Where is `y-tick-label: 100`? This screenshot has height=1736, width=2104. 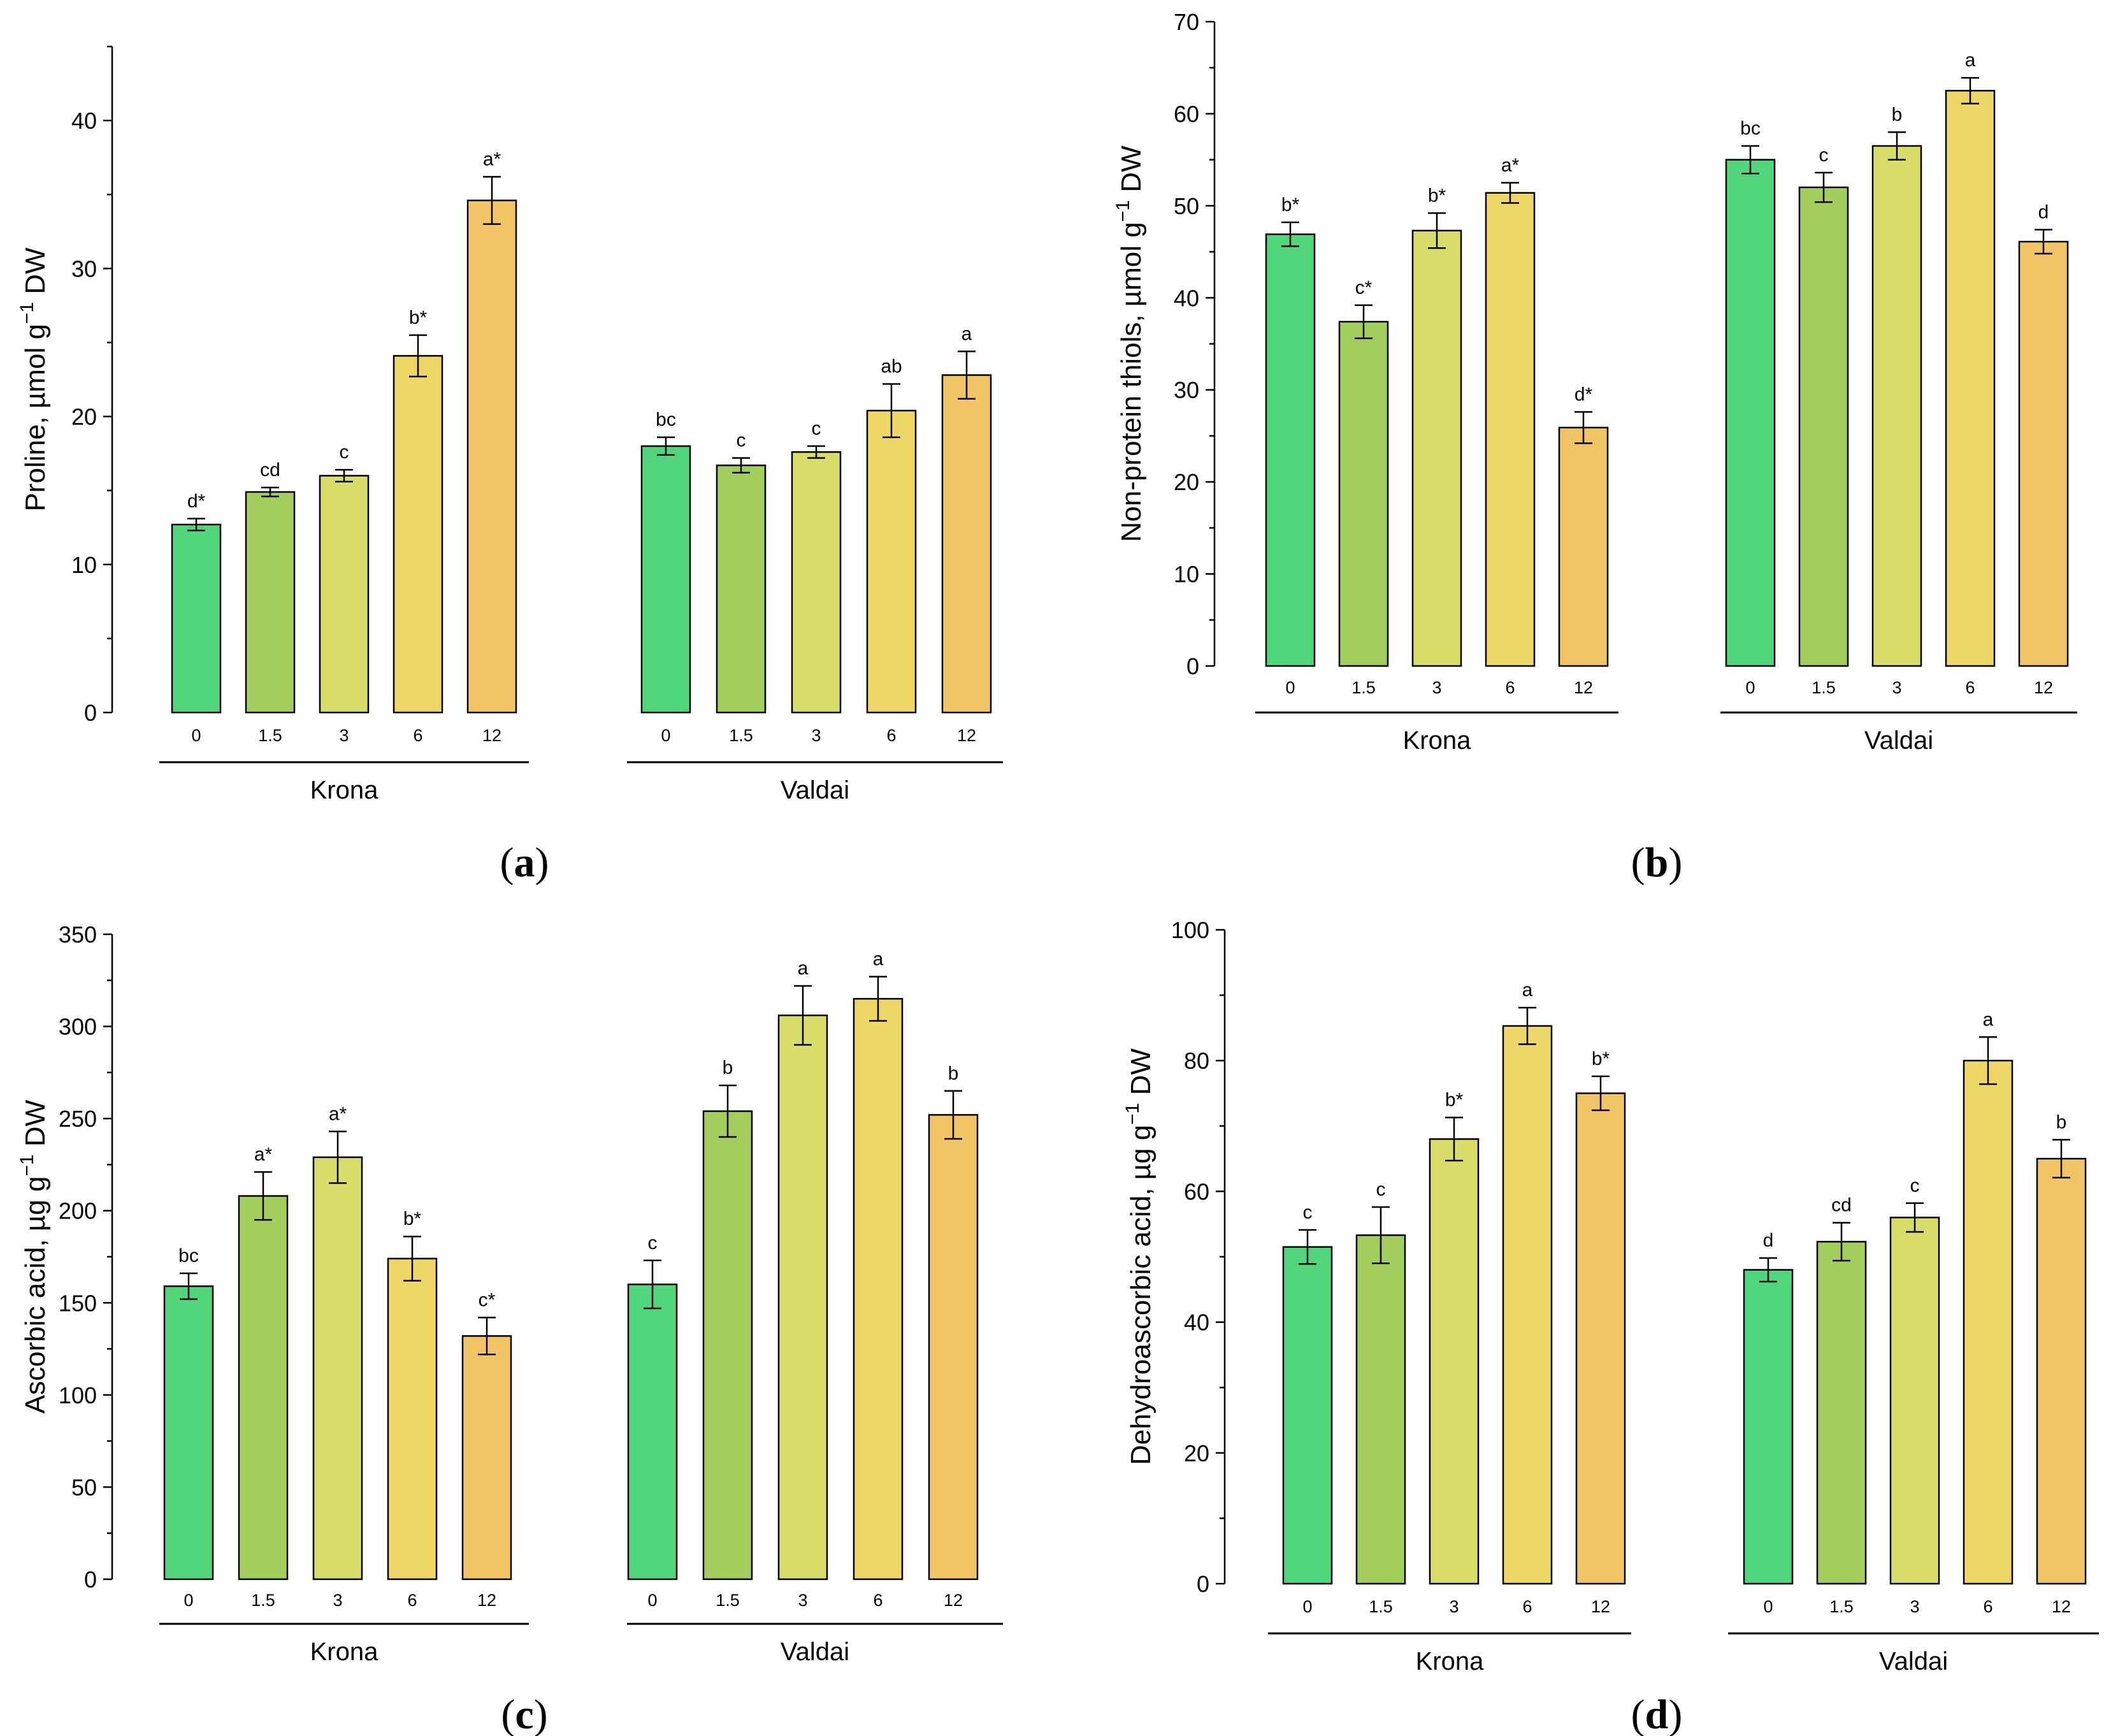
y-tick-label: 100 is located at coordinates (78, 1395).